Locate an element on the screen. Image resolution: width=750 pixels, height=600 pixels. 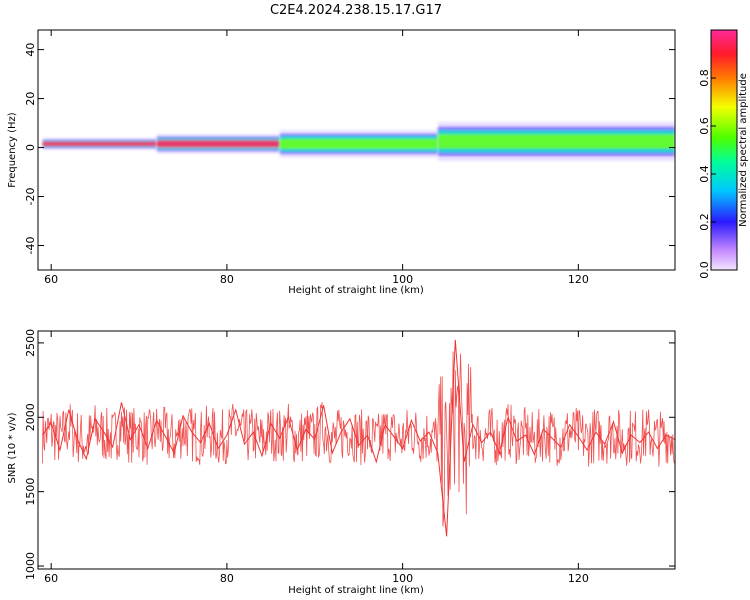
spectrogram-ytick-label: 40 is located at coordinates (30, 50).